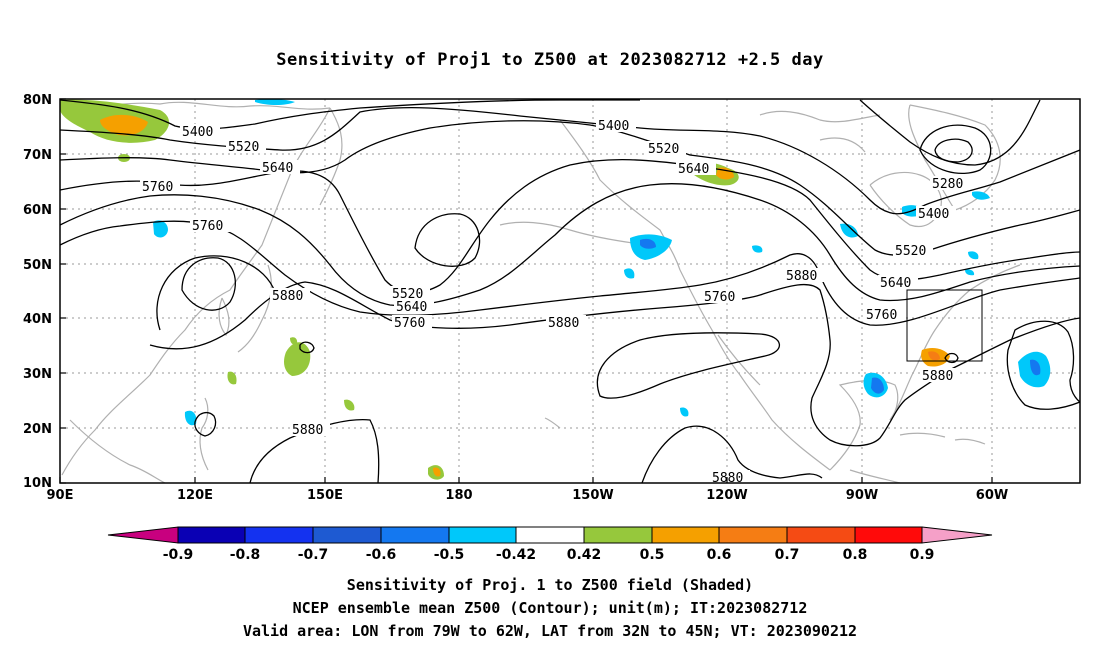 The width and height of the screenshot is (1100, 650). I want to click on lon-label-150e: 150E, so click(325, 495).